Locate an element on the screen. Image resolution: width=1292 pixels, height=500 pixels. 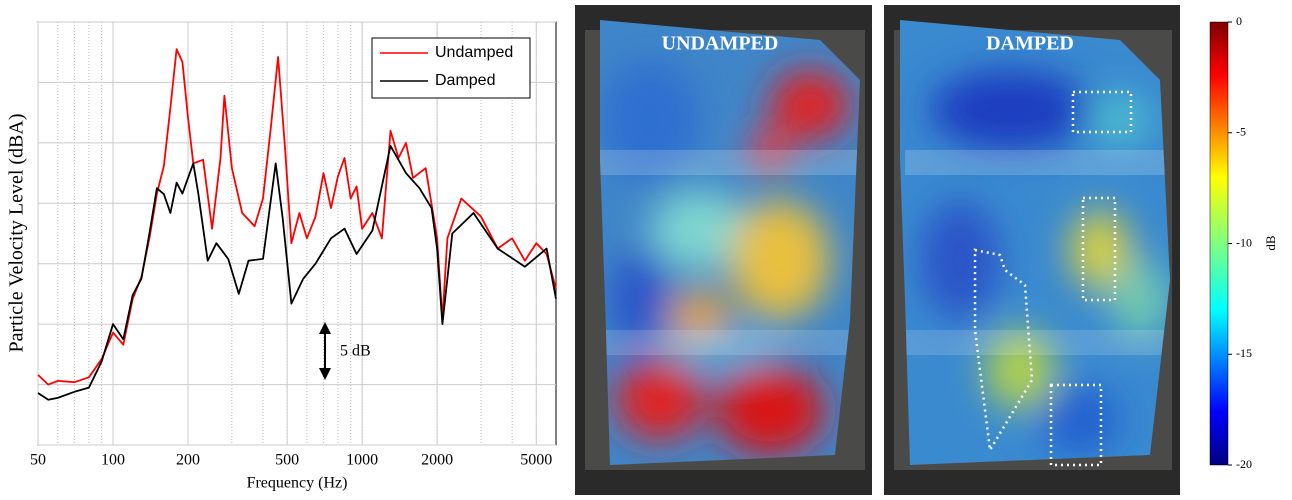
x-tick-label: 100 is located at coordinates (113, 460).